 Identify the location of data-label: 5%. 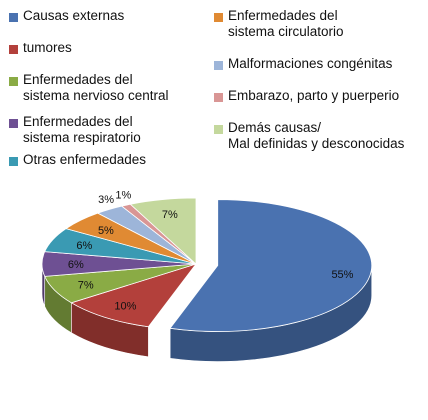
(106, 231).